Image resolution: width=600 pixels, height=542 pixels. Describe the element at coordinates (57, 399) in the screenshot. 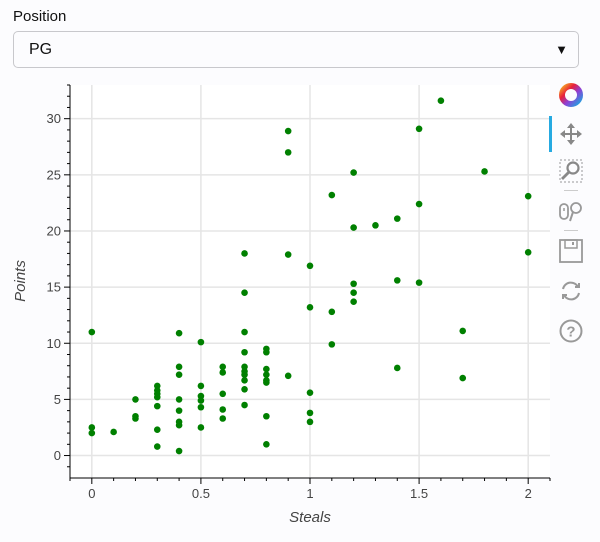

I see `y-tick-label: 5` at that location.